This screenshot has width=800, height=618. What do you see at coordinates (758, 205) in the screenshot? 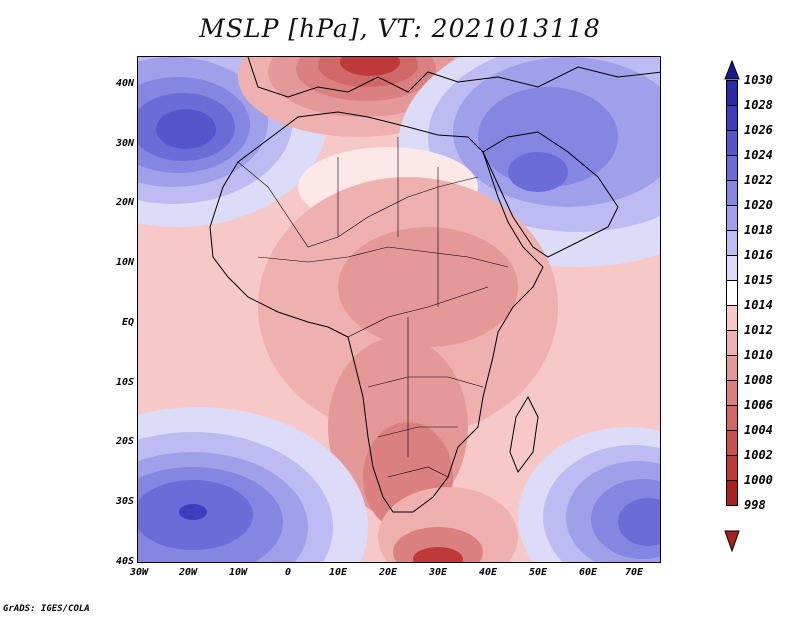
I see `colorbar-label: 1020` at bounding box center [758, 205].